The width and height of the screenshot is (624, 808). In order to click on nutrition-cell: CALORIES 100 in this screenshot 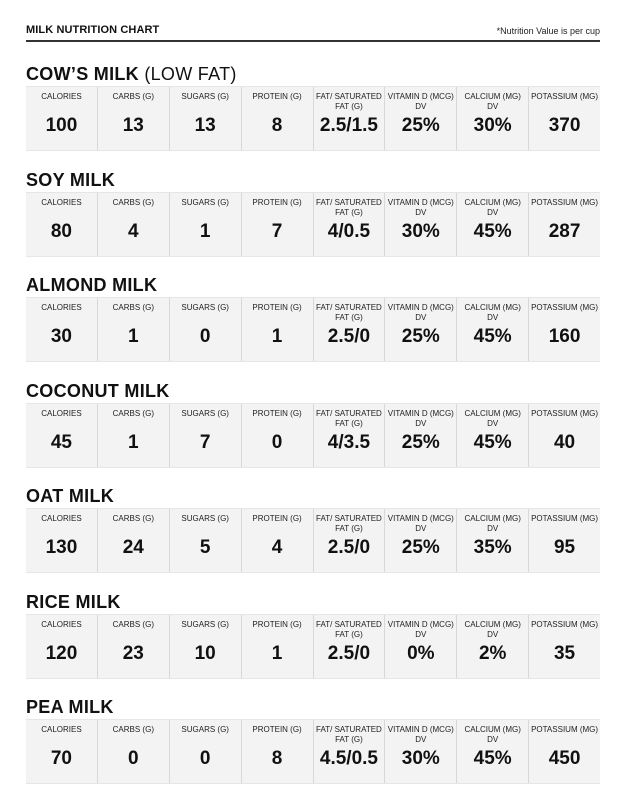, I will do `click(62, 118)`.